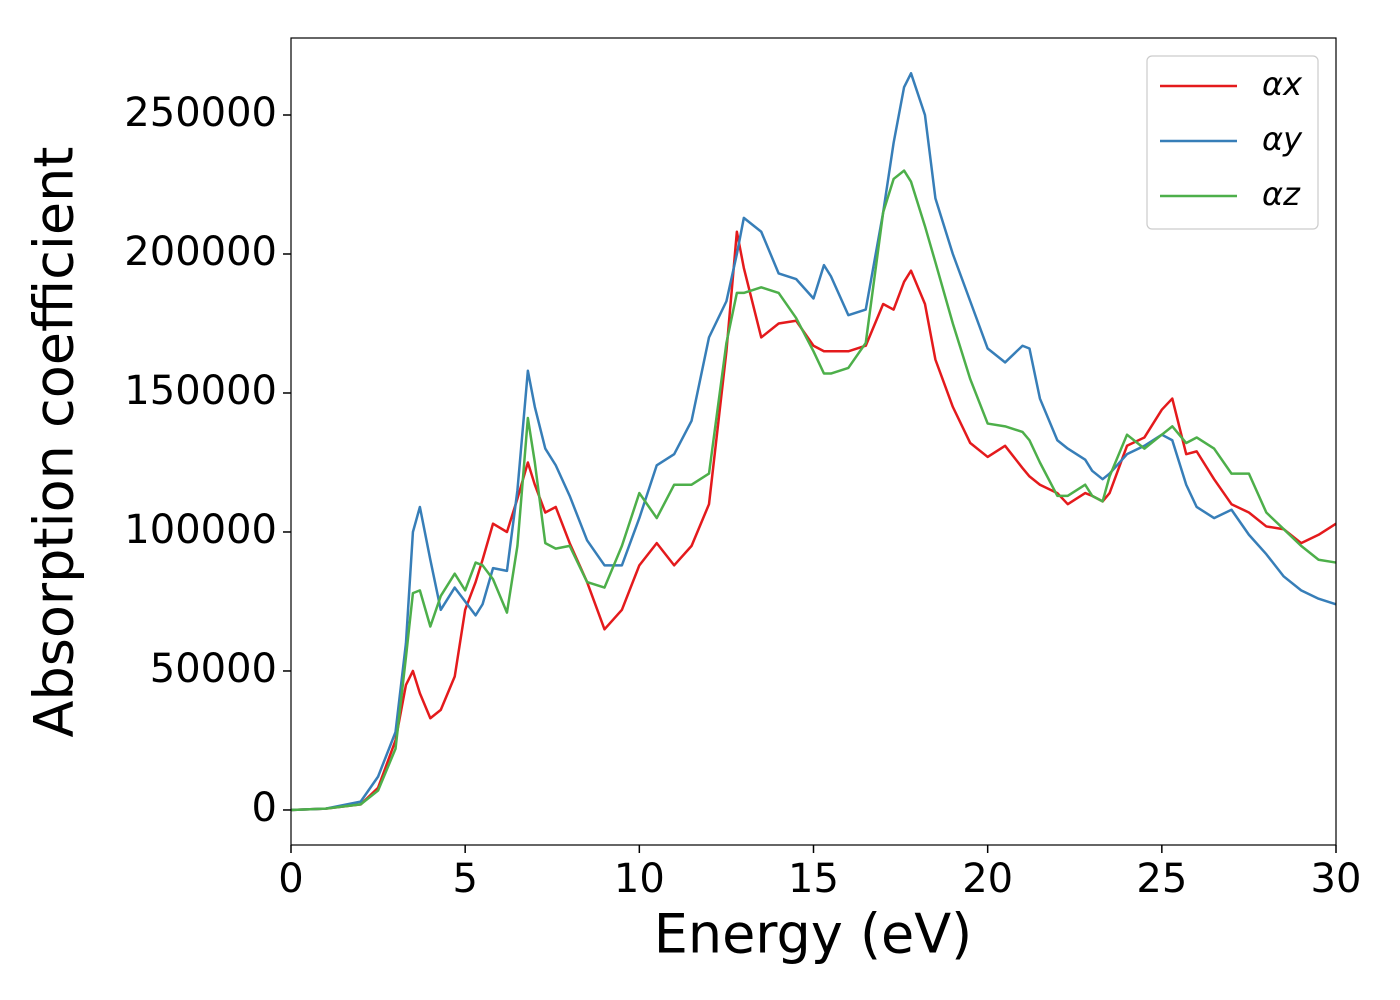 This screenshot has width=1400, height=1000. What do you see at coordinates (54, 442) in the screenshot?
I see `y-axis-label: Absorption coefficient` at bounding box center [54, 442].